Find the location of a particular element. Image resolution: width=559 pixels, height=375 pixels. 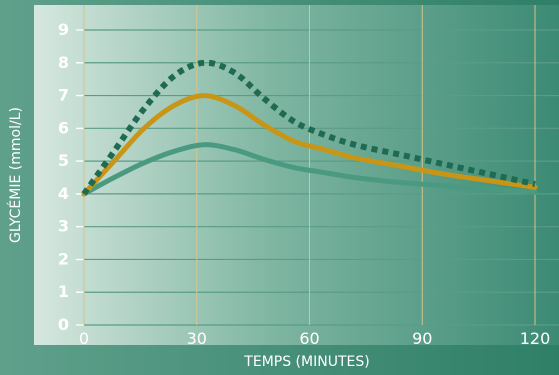

y-tick-label-4: 4 is located at coordinates (63, 193).